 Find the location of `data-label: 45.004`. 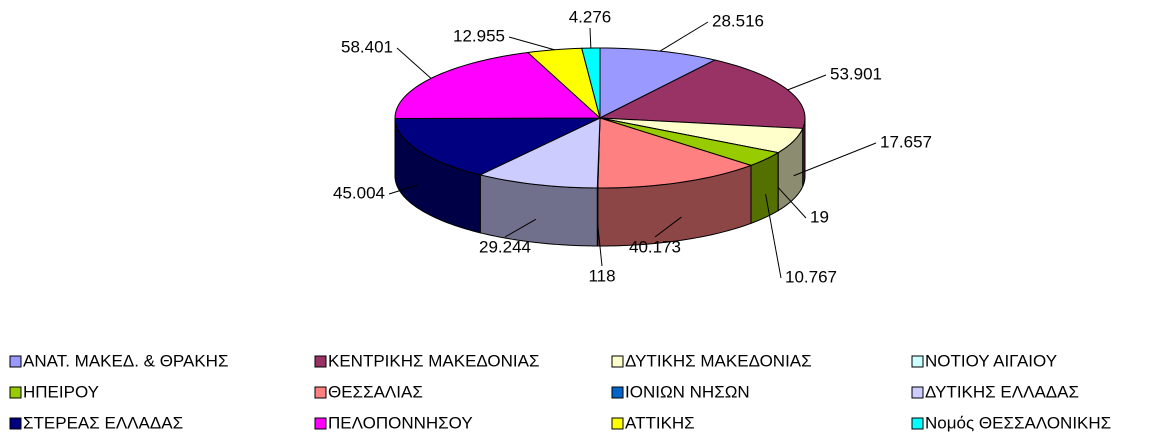

data-label: 45.004 is located at coordinates (359, 192).